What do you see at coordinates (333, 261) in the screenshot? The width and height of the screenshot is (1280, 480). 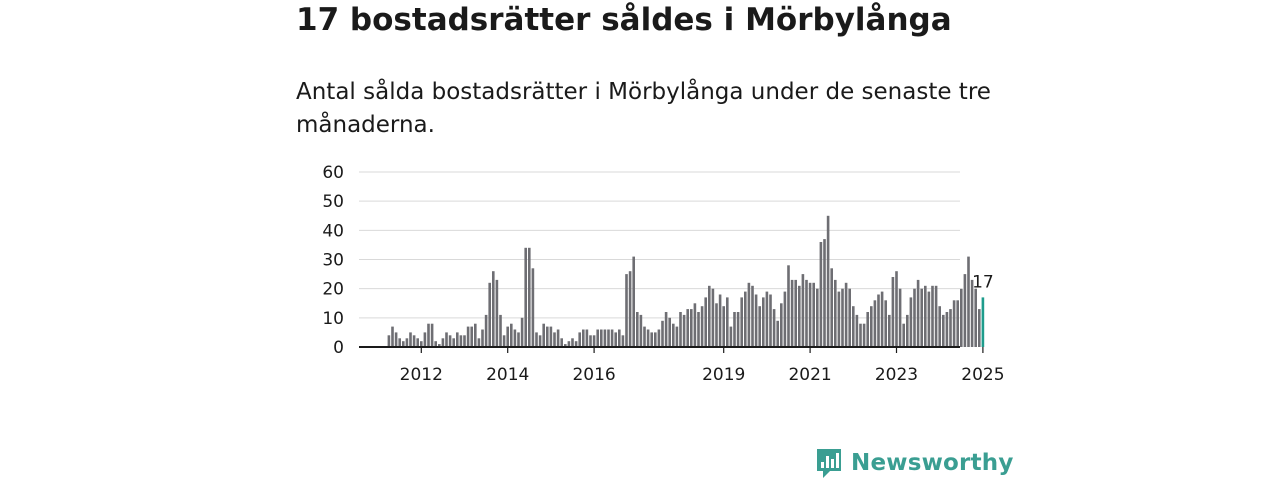 I see `y-tick-label: 30` at bounding box center [333, 261].